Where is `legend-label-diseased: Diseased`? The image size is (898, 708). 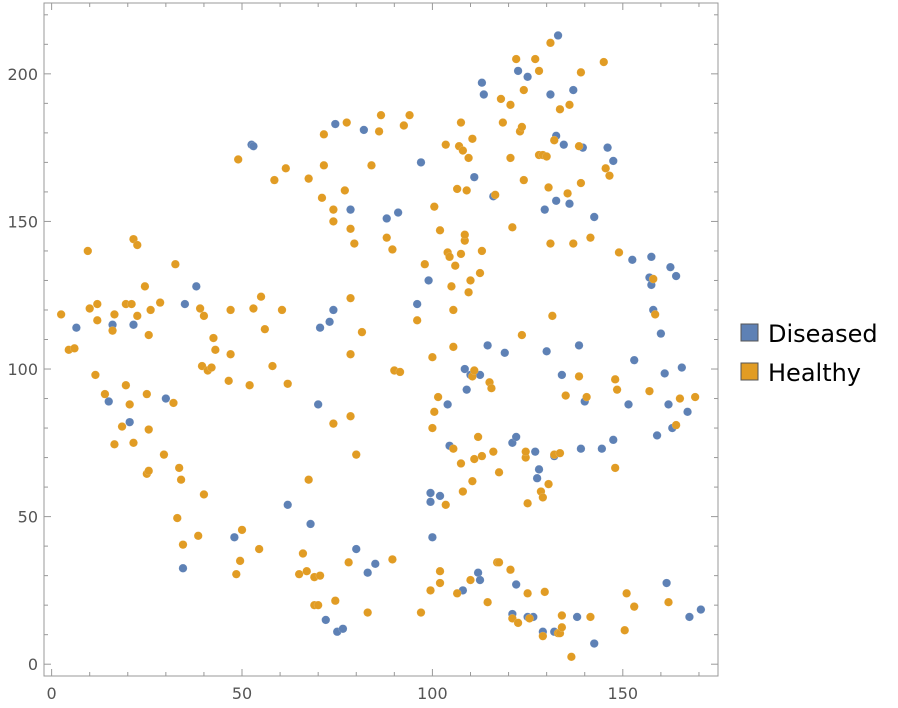
legend-label-diseased: Diseased is located at coordinates (823, 334).